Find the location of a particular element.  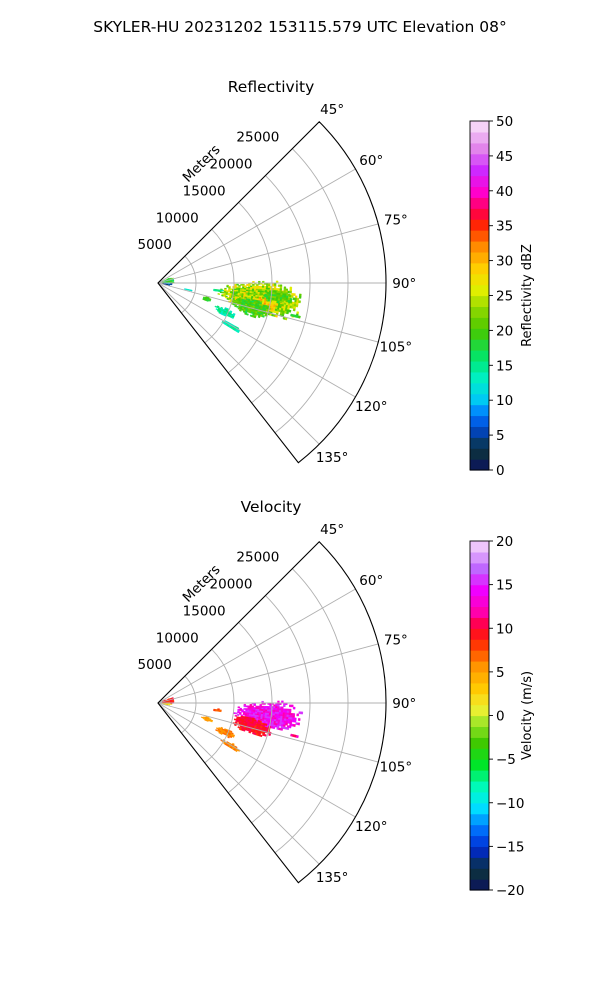

velocity-range-ring is located at coordinates (188, 704).